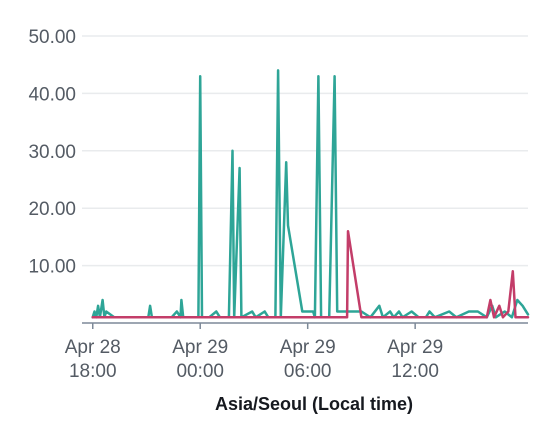 This screenshot has height=424, width=552. What do you see at coordinates (415, 371) in the screenshot?
I see `x-tick-label-time: 12:00` at bounding box center [415, 371].